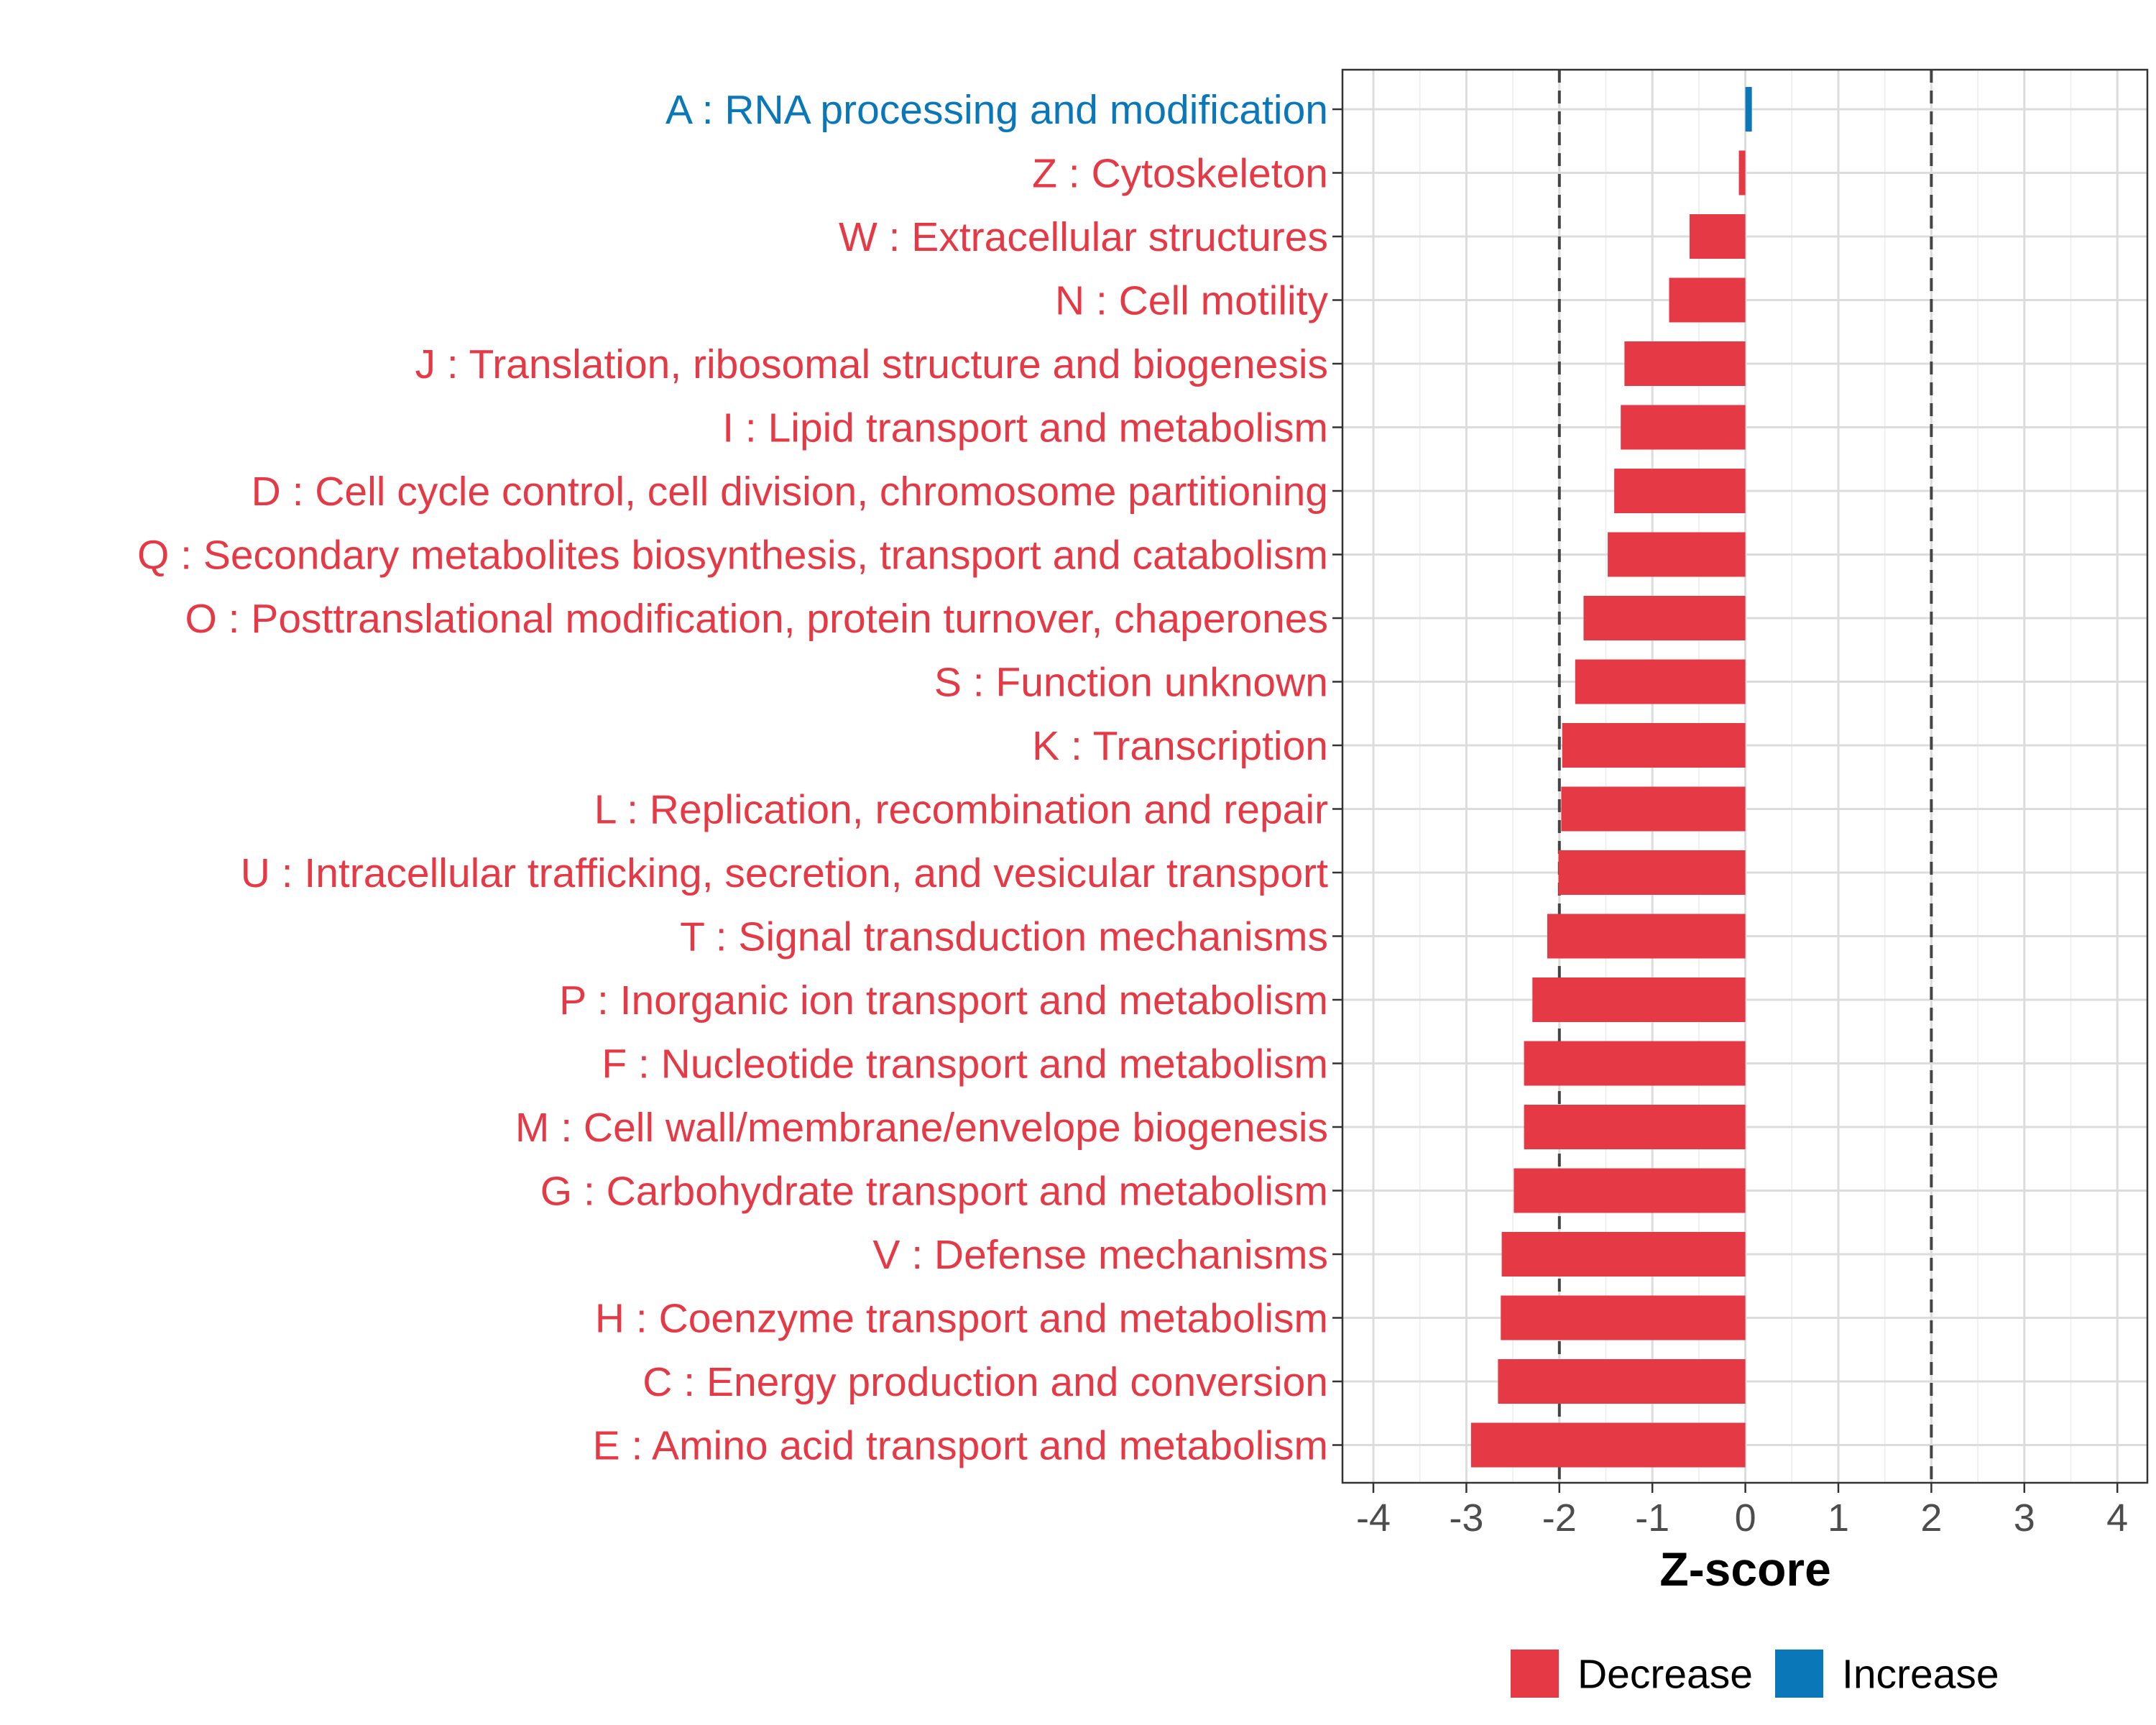  What do you see at coordinates (1373, 1518) in the screenshot?
I see `x-tick-label: -4` at bounding box center [1373, 1518].